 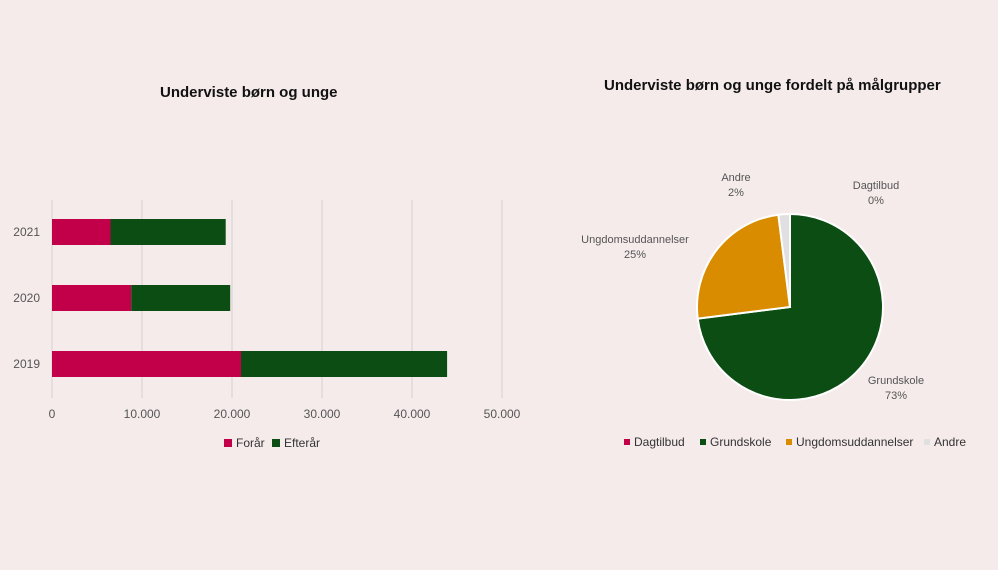 What do you see at coordinates (26, 232) in the screenshot?
I see `y-tick-label: 2021` at bounding box center [26, 232].